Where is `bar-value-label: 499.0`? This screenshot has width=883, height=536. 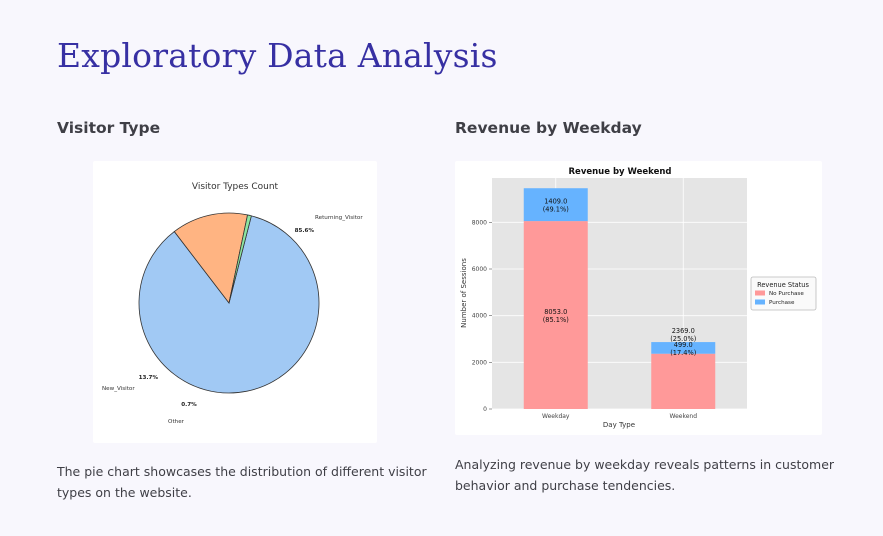
bar-value-label: 499.0 is located at coordinates (683, 345).